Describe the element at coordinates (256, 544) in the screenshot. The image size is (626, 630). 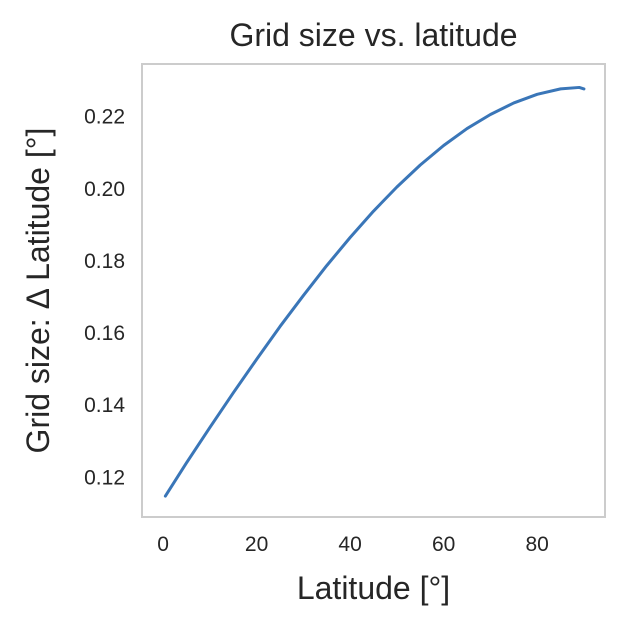
I see `x-tick-label: 20` at that location.